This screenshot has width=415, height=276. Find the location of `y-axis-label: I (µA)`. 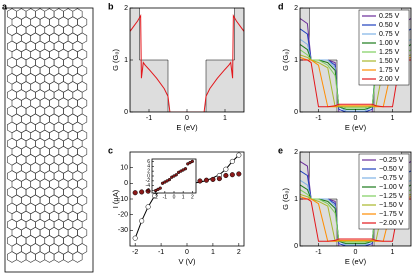

y-axis-label: I (µA) is located at coordinates (115, 198).